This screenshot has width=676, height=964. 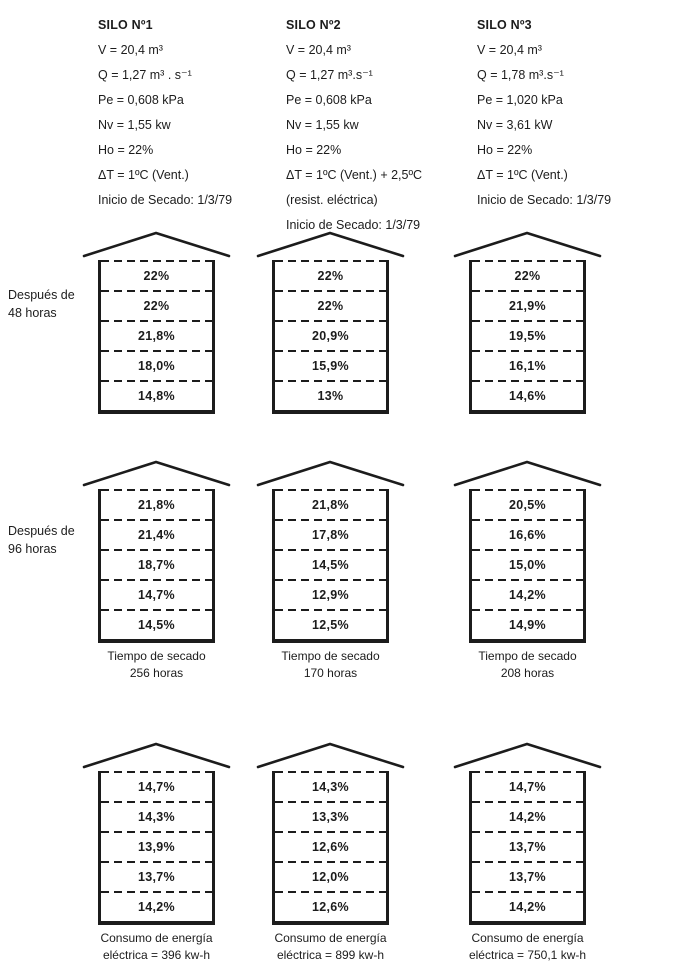 I want to click on moisture-layer-5: 14,9%, so click(x=527, y=625).